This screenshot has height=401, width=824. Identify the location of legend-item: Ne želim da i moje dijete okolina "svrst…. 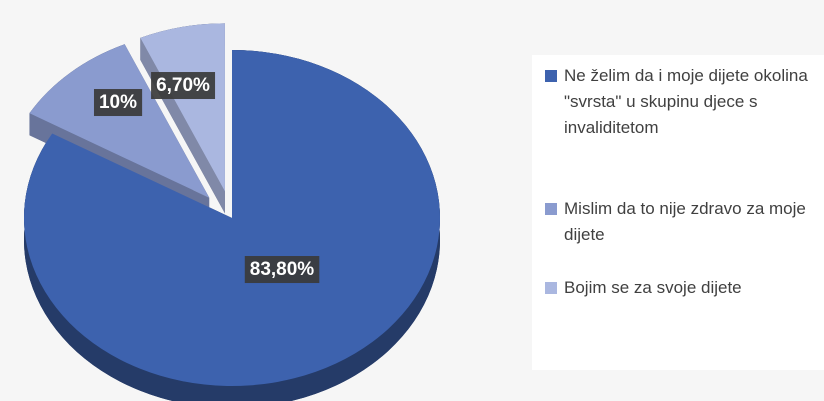
(682, 102).